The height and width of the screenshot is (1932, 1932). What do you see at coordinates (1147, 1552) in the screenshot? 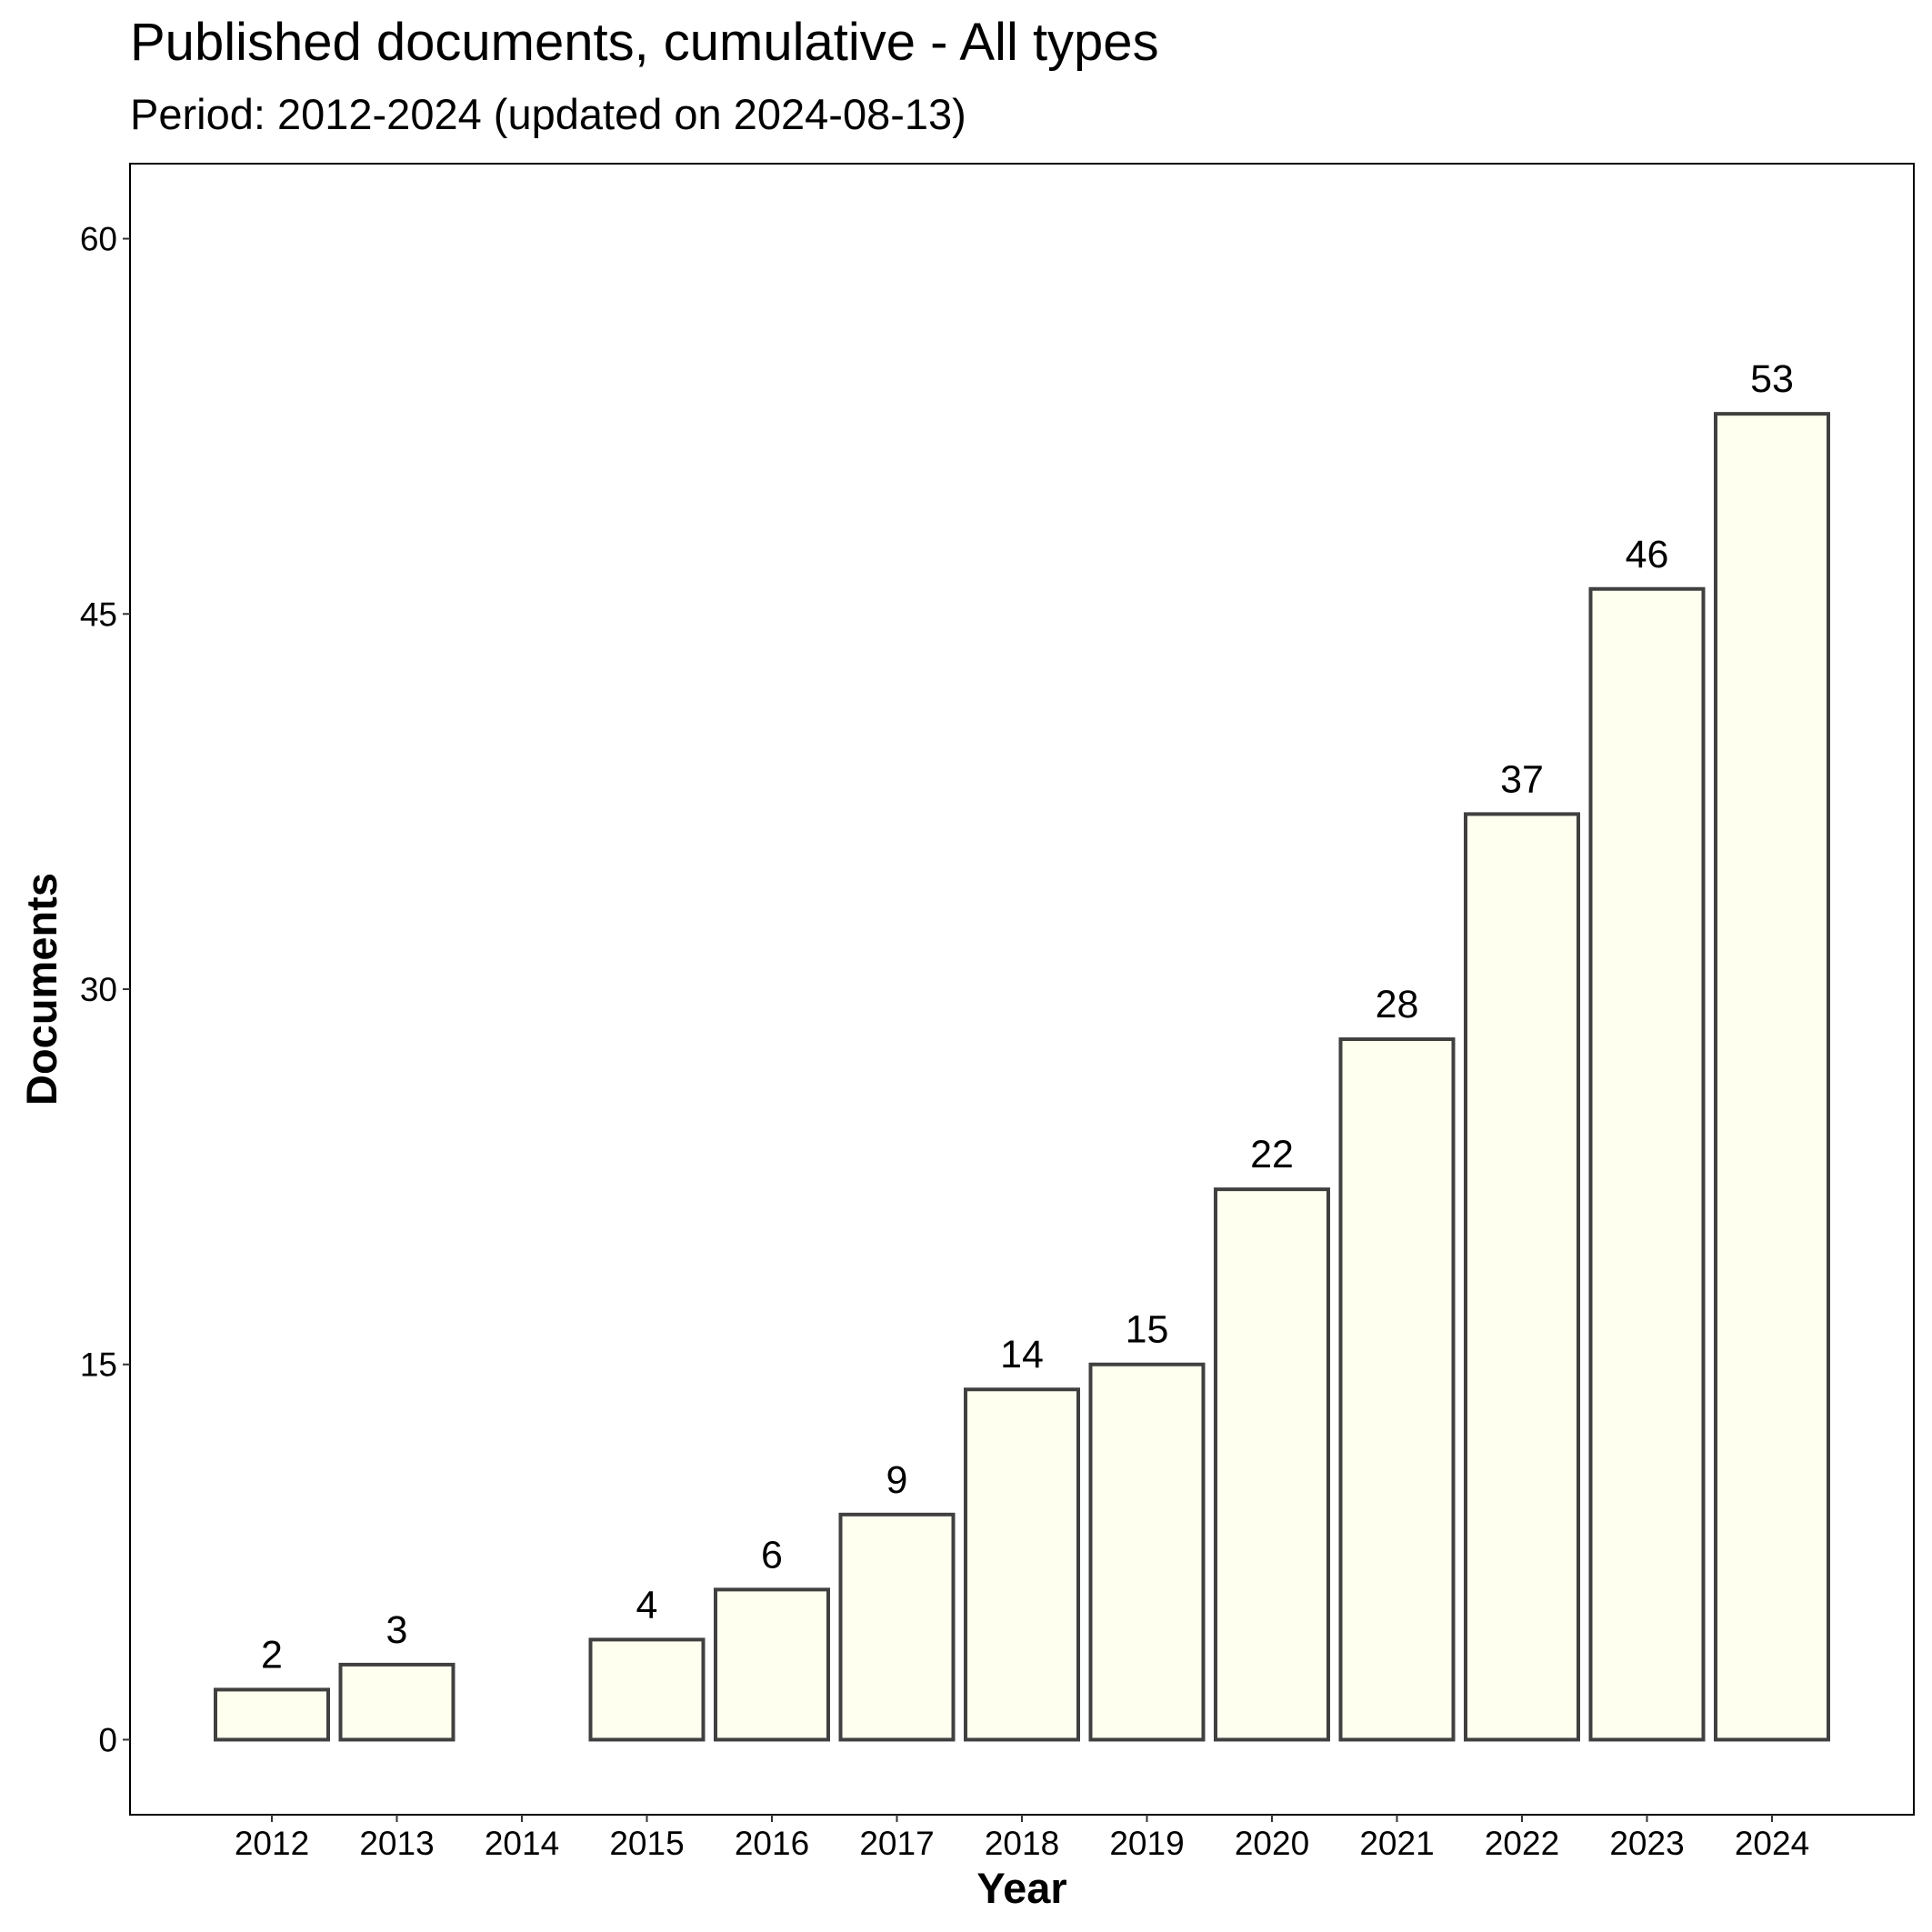
I see `bar-2019` at bounding box center [1147, 1552].